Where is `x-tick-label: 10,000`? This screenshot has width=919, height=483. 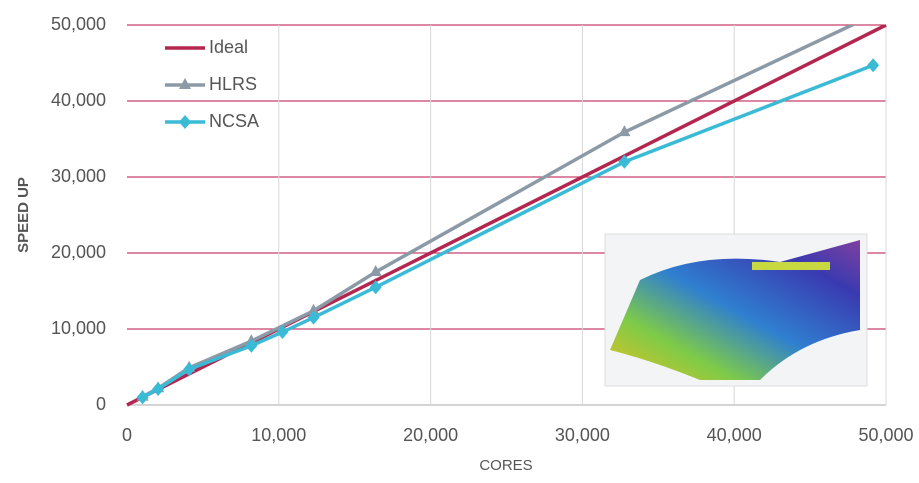
x-tick-label: 10,000 is located at coordinates (278, 435).